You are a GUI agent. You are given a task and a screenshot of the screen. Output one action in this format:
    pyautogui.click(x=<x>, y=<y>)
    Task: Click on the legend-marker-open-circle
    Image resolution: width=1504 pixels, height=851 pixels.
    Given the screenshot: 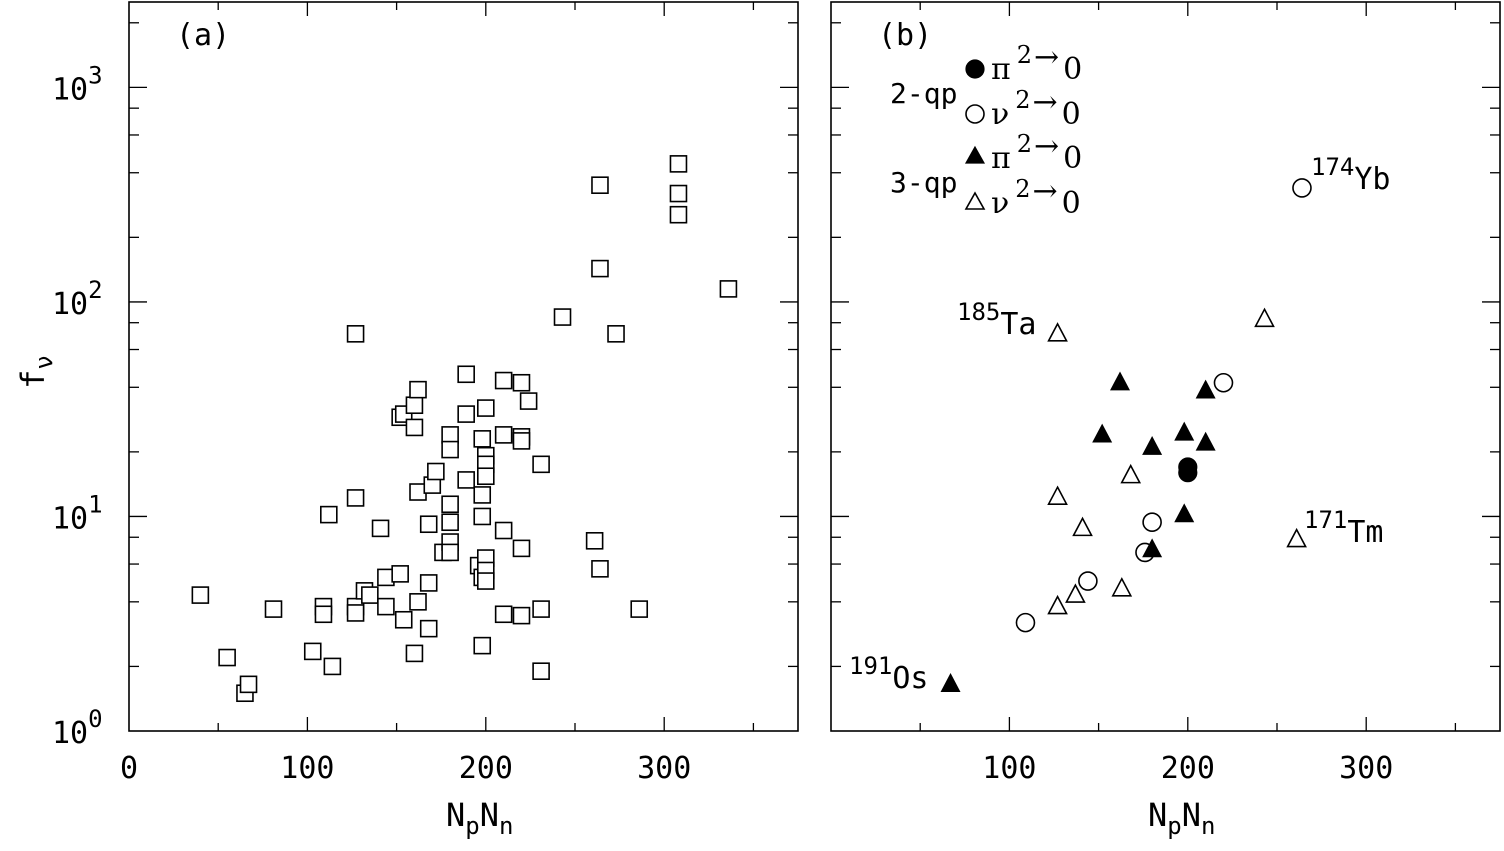 What is the action you would take?
    pyautogui.click(x=975, y=114)
    